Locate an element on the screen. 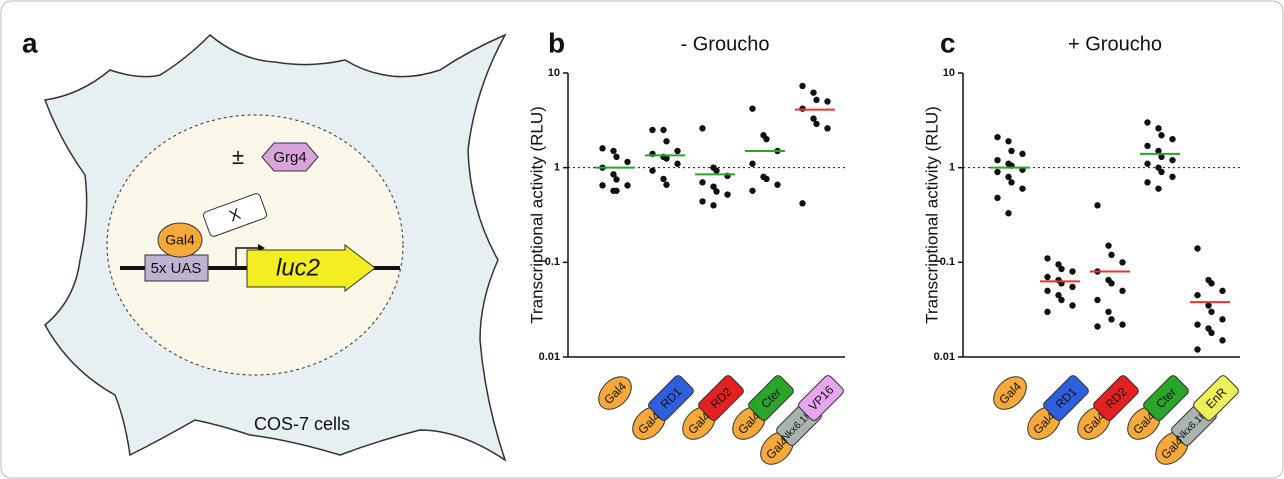 This screenshot has height=479, width=1284. x-box-group: X is located at coordinates (235, 215).